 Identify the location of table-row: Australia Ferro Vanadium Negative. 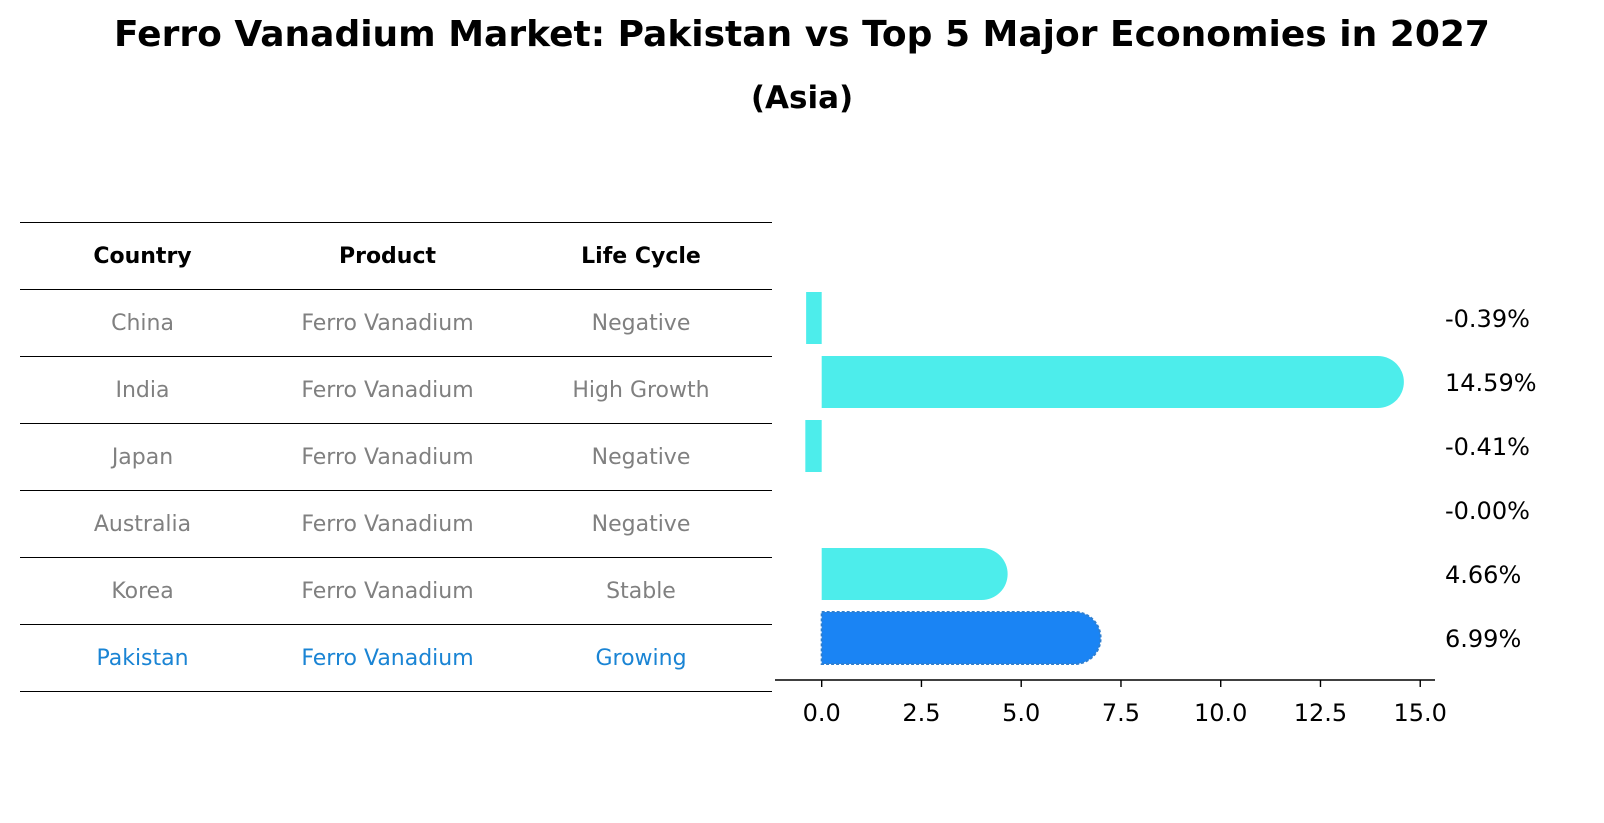
(396, 524).